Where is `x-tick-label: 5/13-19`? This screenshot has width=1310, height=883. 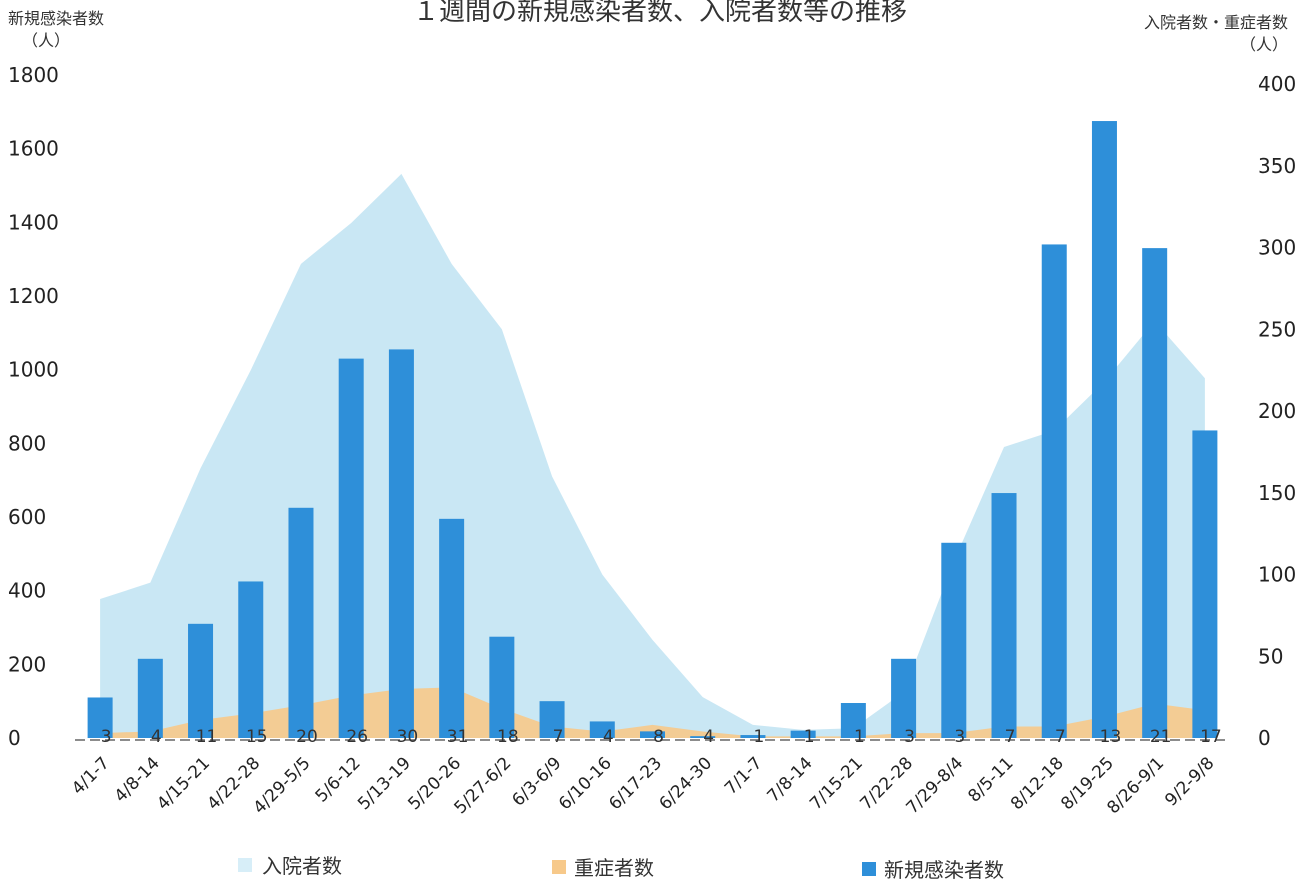
x-tick-label: 5/13-19 is located at coordinates (384, 783).